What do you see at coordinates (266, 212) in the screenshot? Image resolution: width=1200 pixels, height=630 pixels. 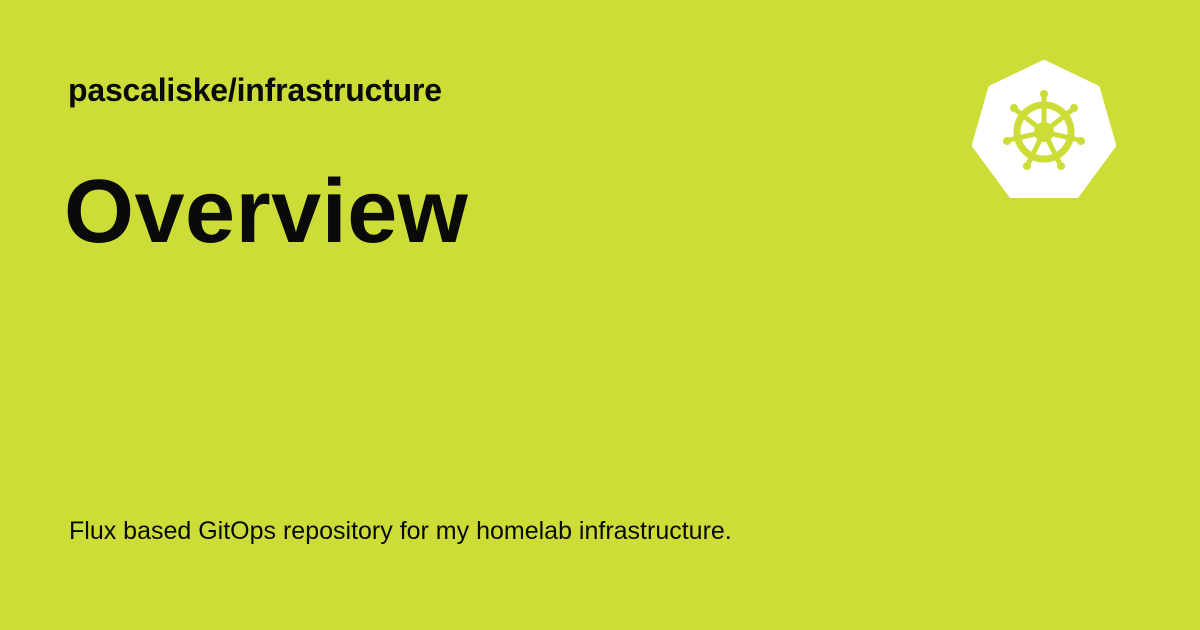 I see `page-title: Overview` at bounding box center [266, 212].